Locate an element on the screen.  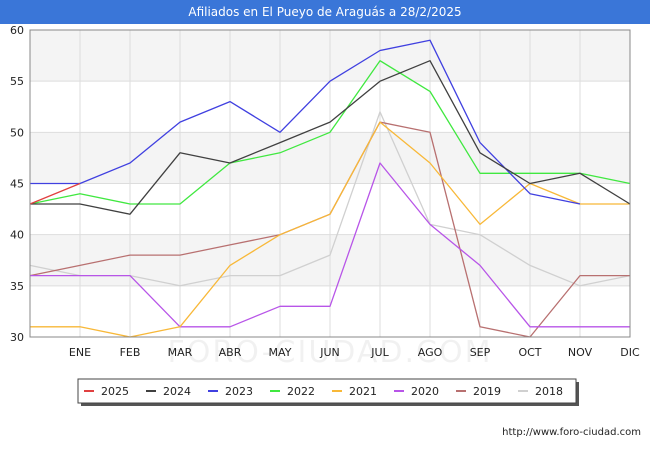
legend-label-2025: 2025 is located at coordinates (115, 391).